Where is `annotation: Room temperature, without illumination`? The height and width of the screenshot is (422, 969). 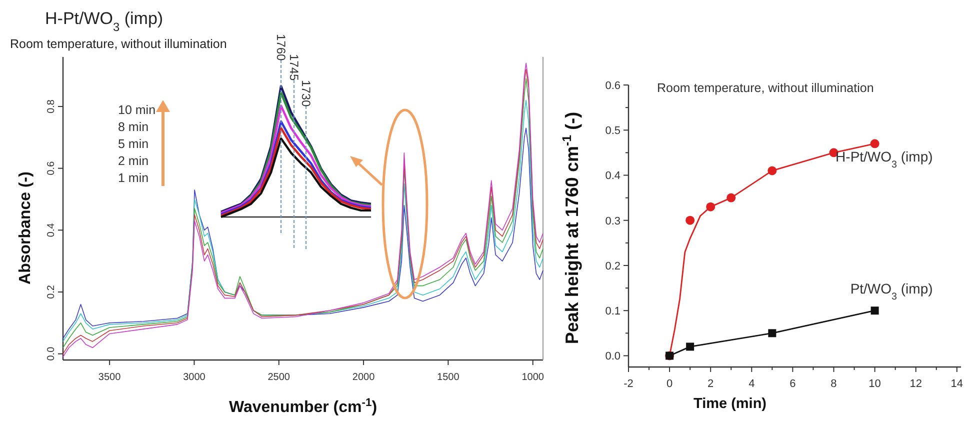
annotation: Room temperature, without illumination is located at coordinates (765, 88).